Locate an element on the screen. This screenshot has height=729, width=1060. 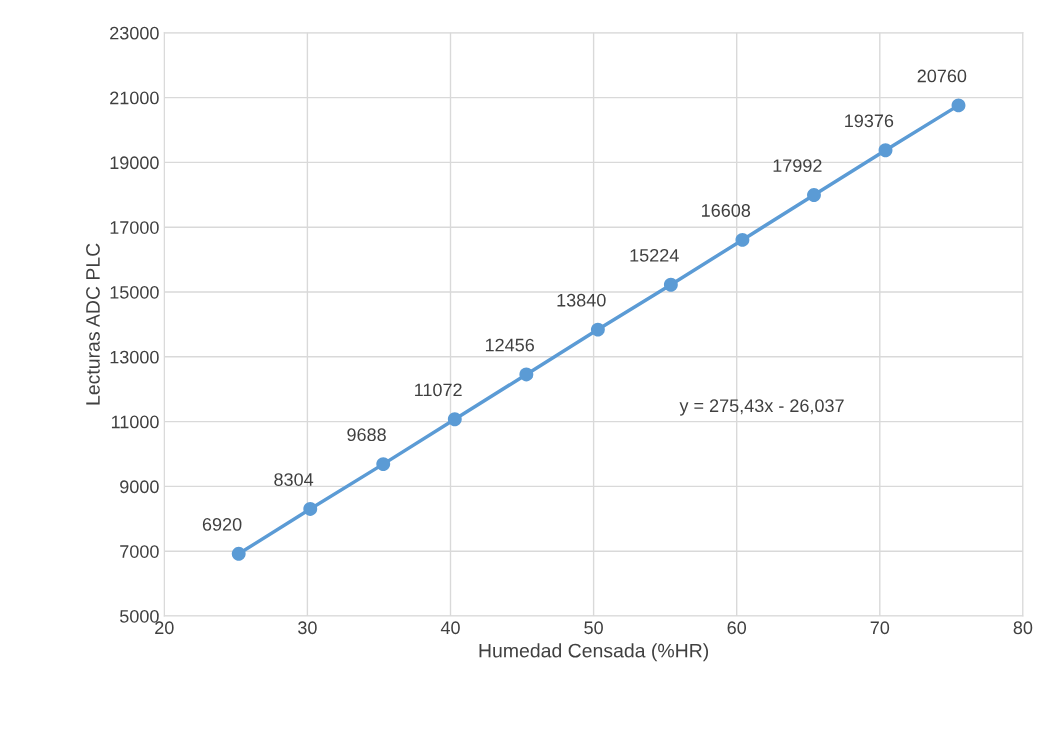
data-label: 6920 is located at coordinates (222, 524).